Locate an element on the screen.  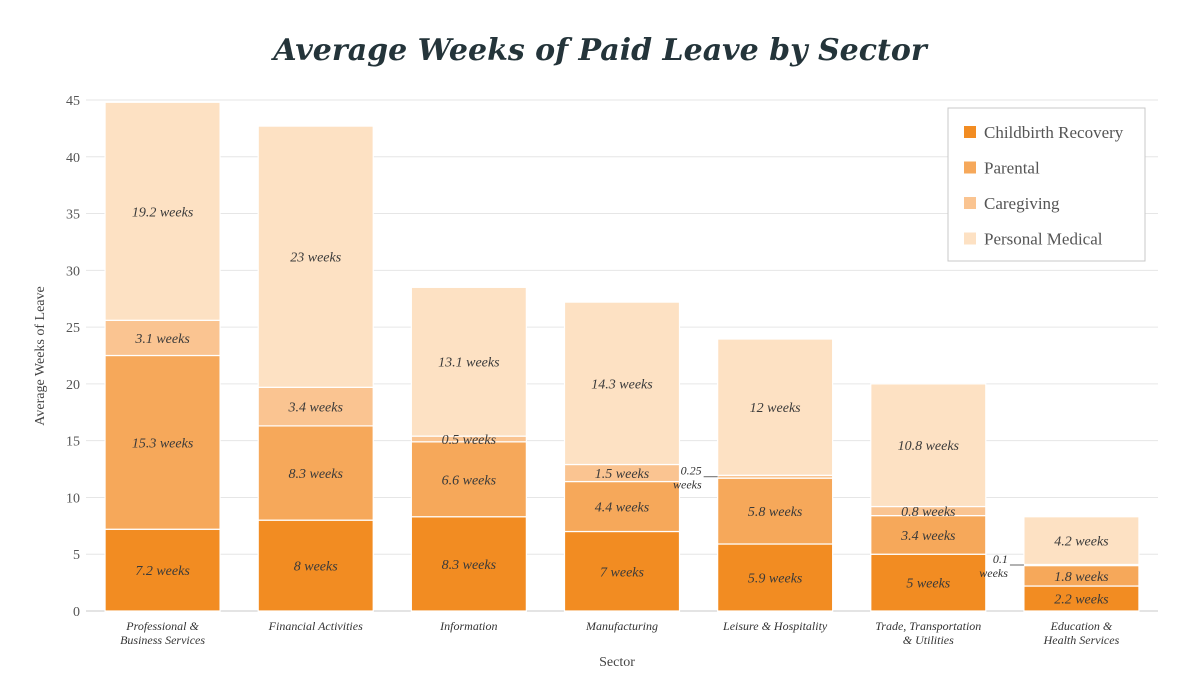
data-label: 13.1 weeks is located at coordinates (469, 363).